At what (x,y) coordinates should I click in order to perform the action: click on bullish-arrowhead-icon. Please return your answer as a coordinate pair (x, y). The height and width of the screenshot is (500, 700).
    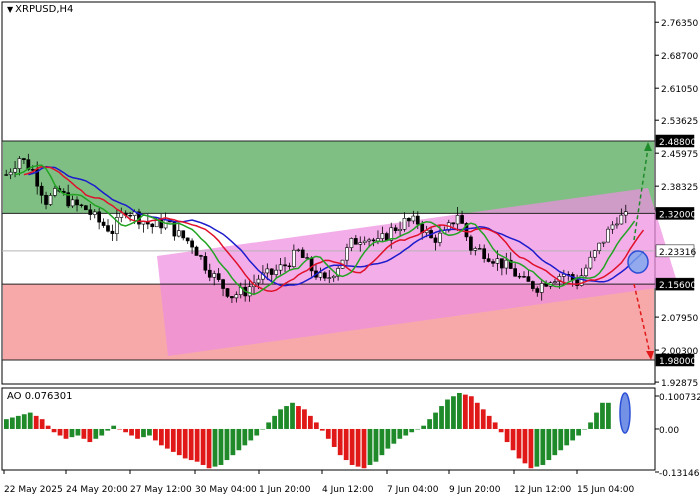
    Looking at the image, I should click on (648, 146).